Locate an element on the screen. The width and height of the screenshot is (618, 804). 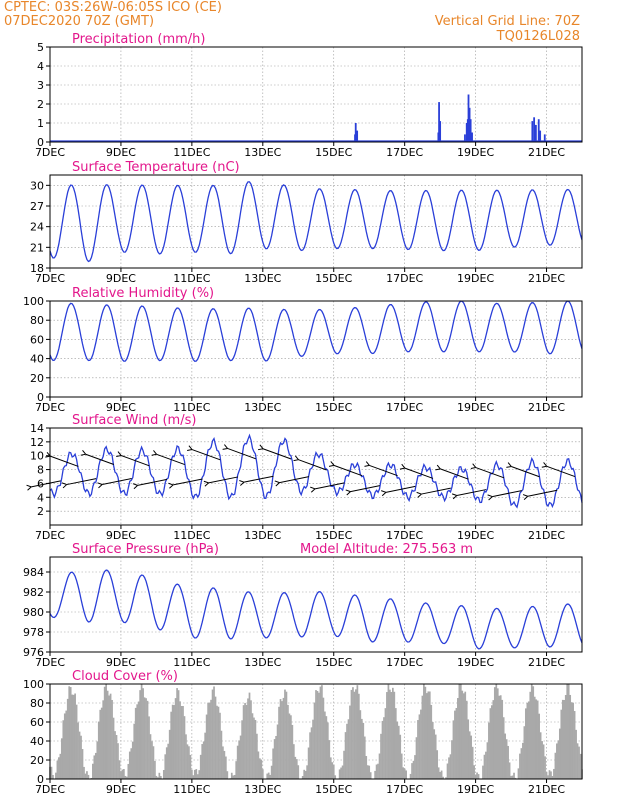
y-tick-label: 80 is located at coordinates (37, 320).